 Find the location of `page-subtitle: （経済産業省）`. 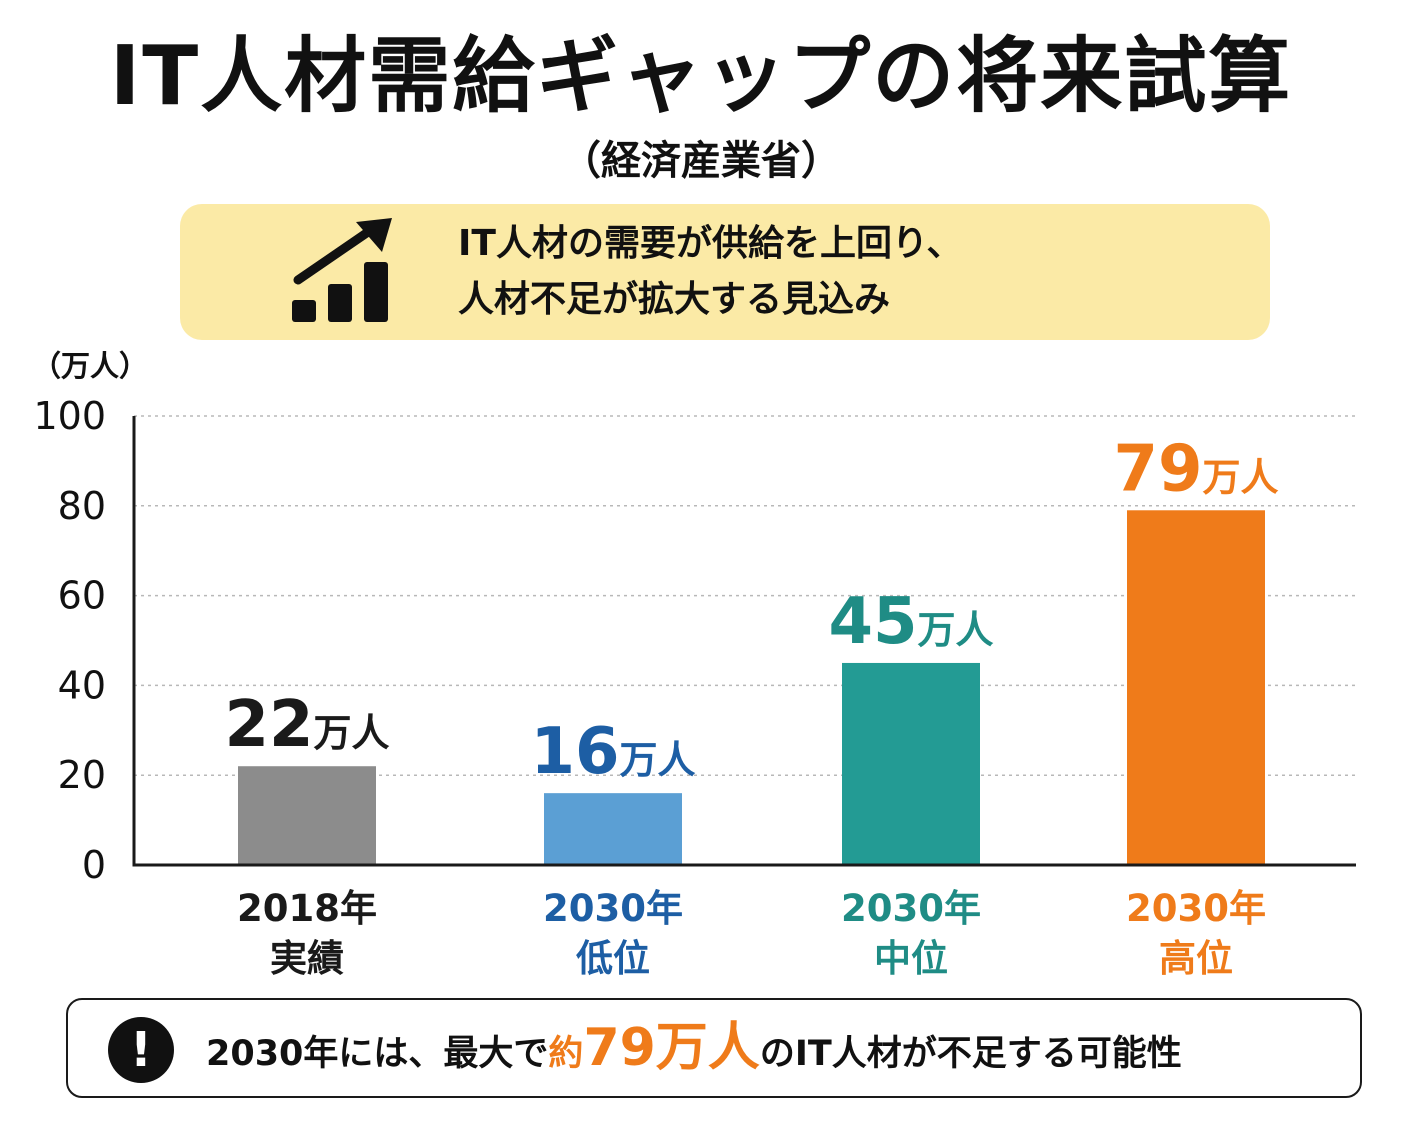

page-subtitle: （経済産業省） is located at coordinates (701, 161).